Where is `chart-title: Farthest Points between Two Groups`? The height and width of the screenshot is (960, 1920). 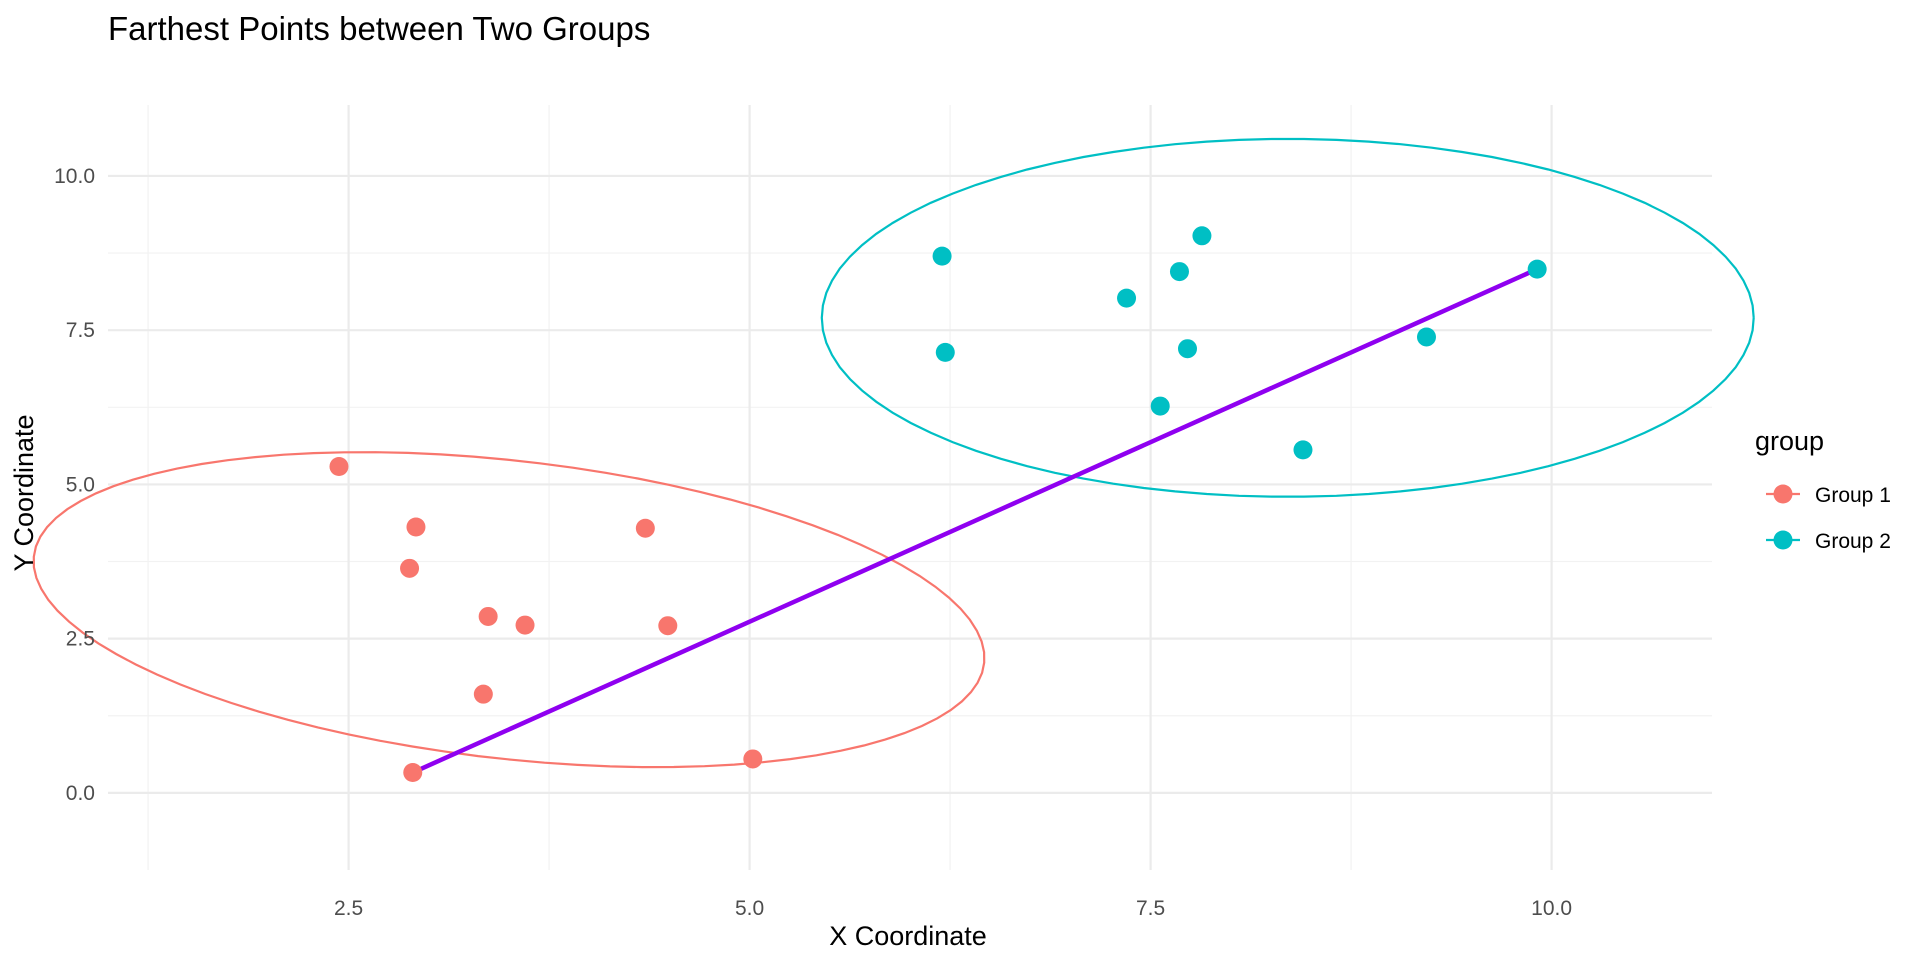
chart-title: Farthest Points between Two Groups is located at coordinates (379, 28).